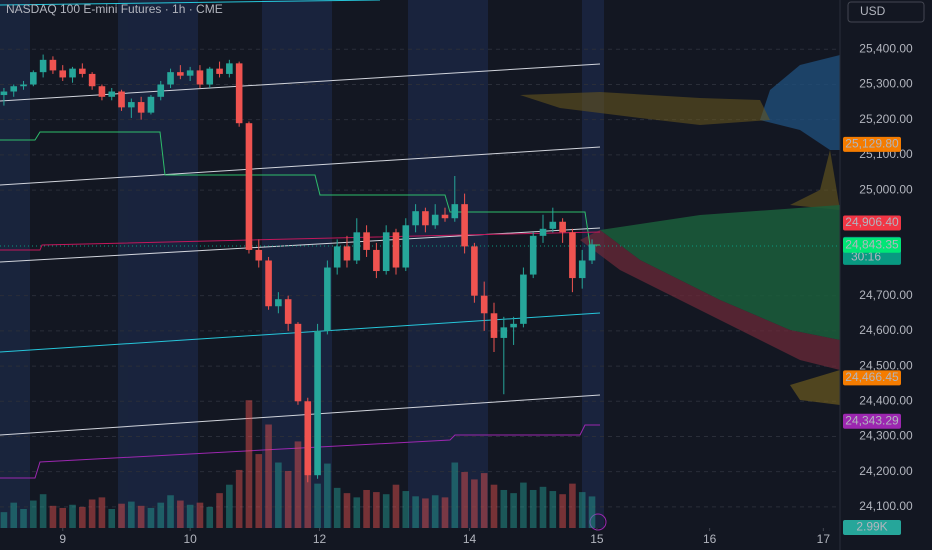  Describe the element at coordinates (598, 522) in the screenshot. I see `event-icon` at that location.